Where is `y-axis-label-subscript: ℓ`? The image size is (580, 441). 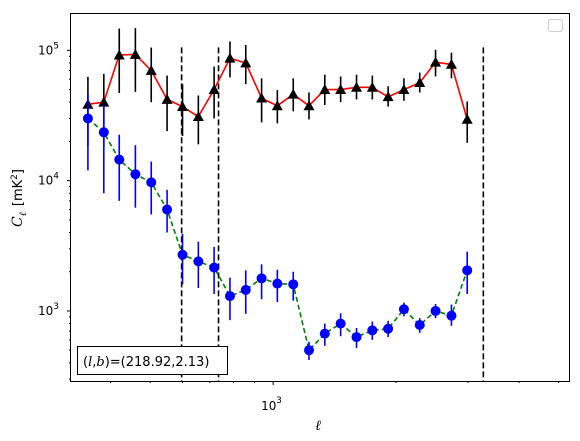 y-axis-label-subscript: ℓ is located at coordinates (23, 214).